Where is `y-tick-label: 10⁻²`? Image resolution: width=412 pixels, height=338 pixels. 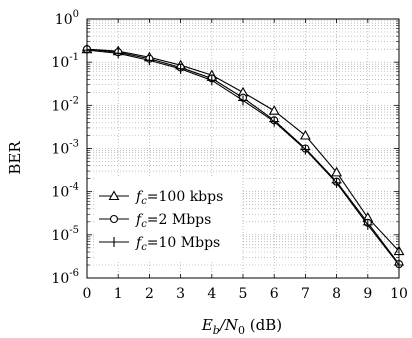 y-tick-label: 10⁻² is located at coordinates (65, 104).